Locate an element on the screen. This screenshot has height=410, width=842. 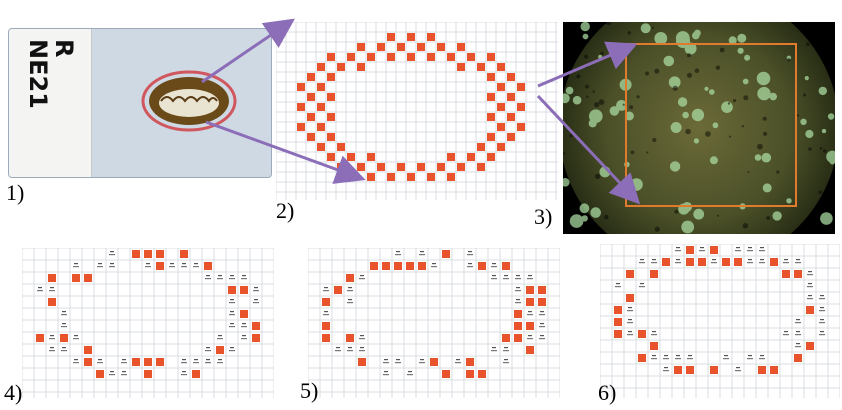
arrow-to-grid-bottom is located at coordinates (285, 152).